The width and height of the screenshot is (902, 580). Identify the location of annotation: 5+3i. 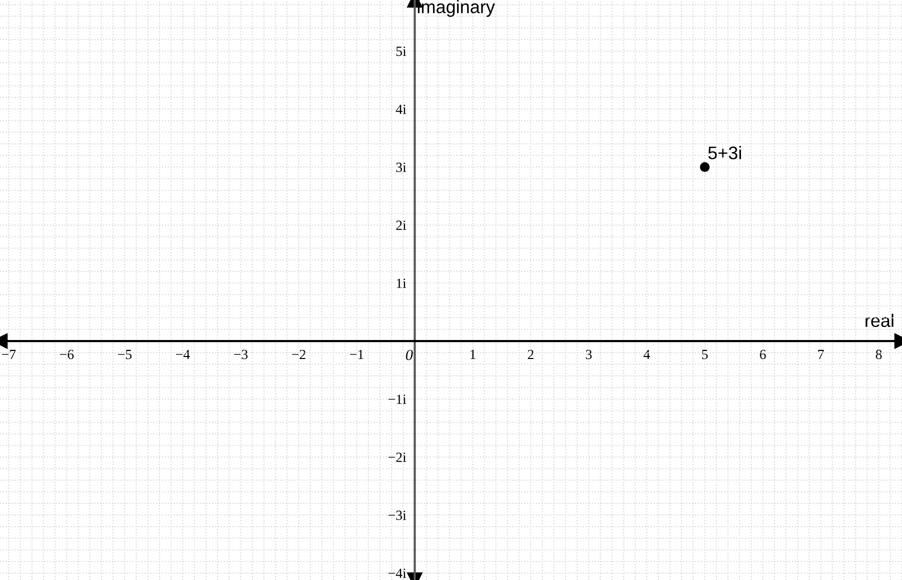
(724, 153).